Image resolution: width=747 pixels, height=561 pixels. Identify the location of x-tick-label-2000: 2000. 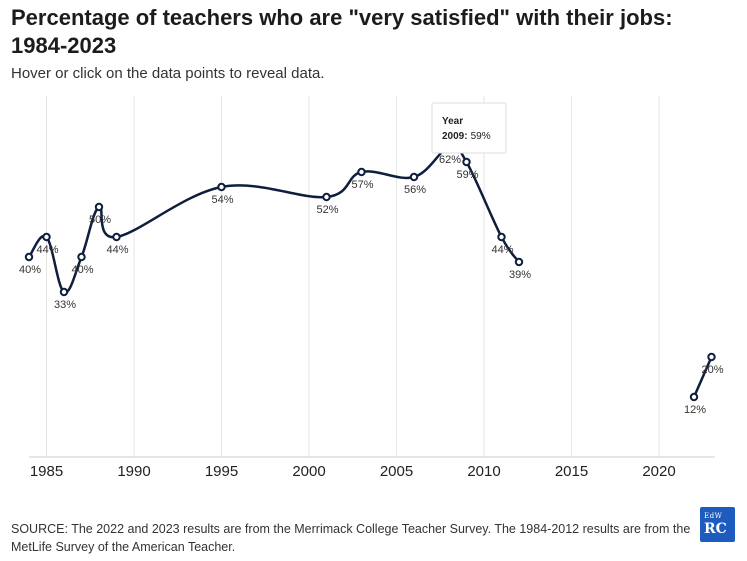
(308, 471).